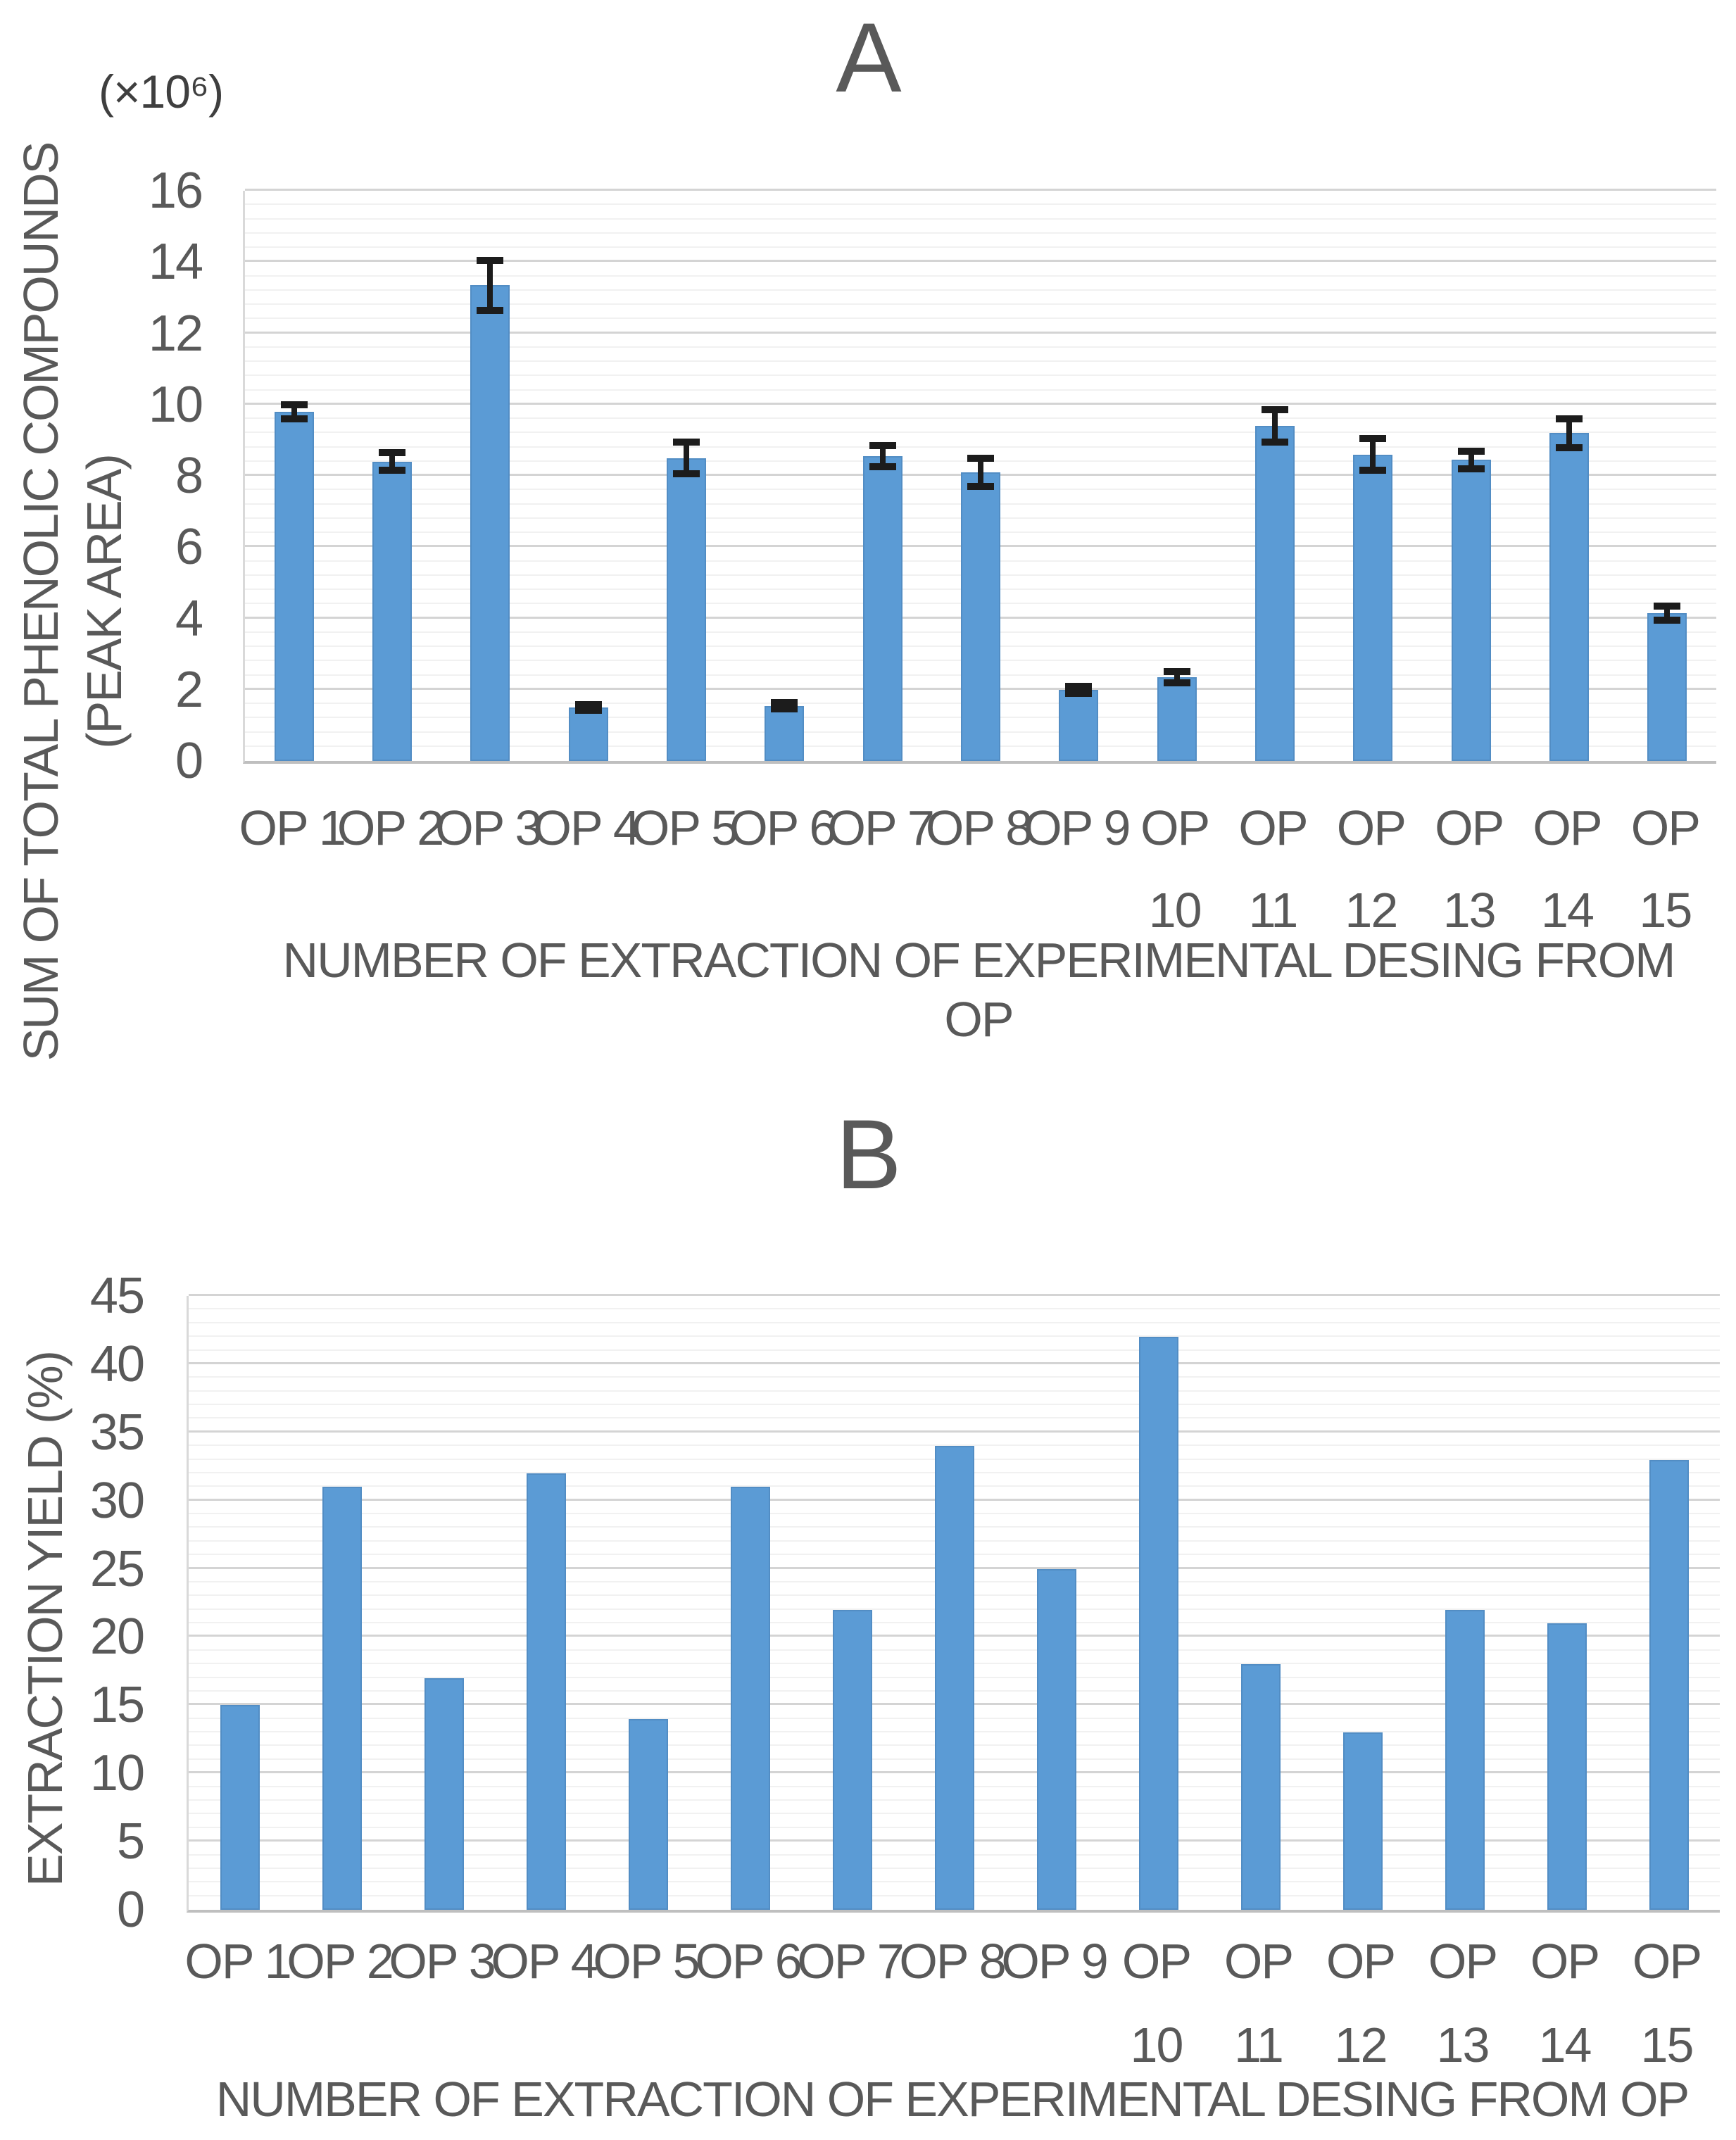 This screenshot has height=2140, width=1736. I want to click on y-tick-label-4: 4, so click(189, 618).